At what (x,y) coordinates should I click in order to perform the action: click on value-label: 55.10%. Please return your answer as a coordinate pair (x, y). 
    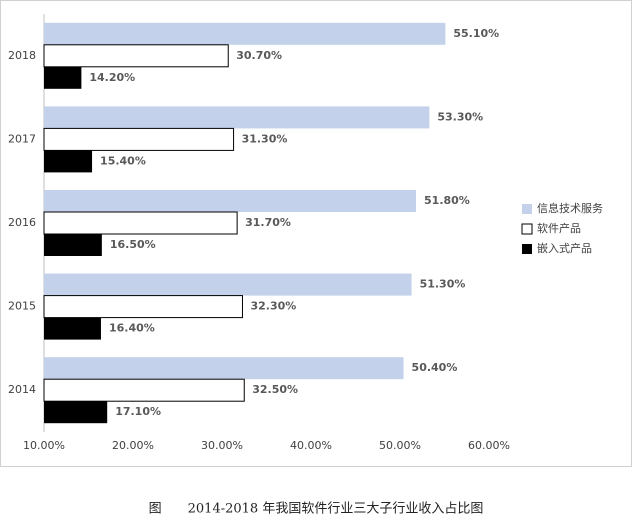
    Looking at the image, I should click on (476, 33).